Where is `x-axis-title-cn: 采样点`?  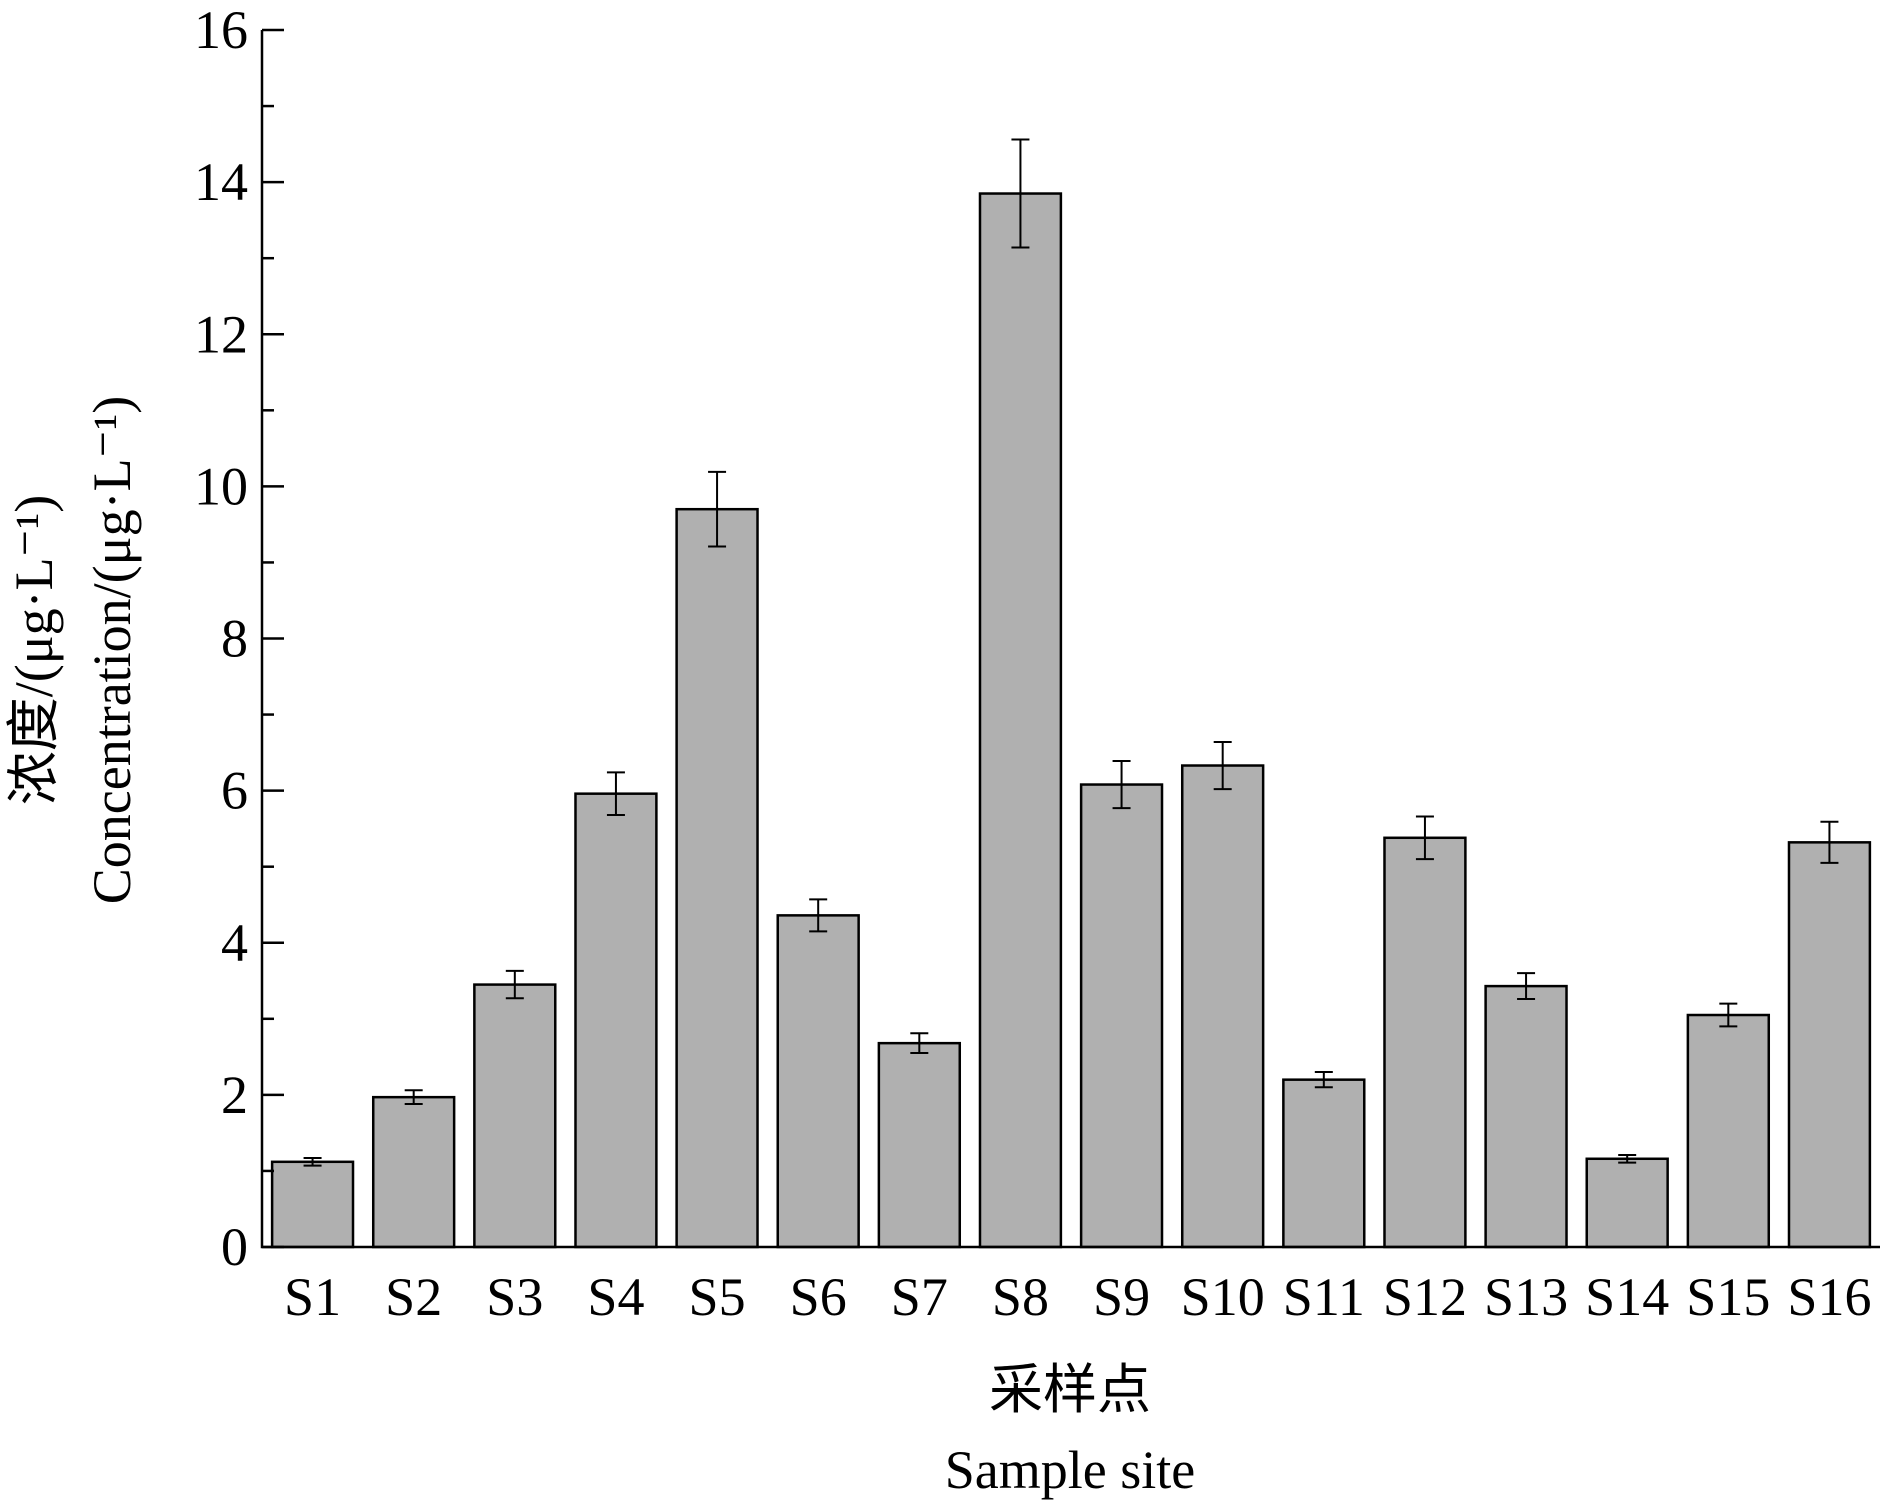 x-axis-title-cn: 采样点 is located at coordinates (1070, 1390).